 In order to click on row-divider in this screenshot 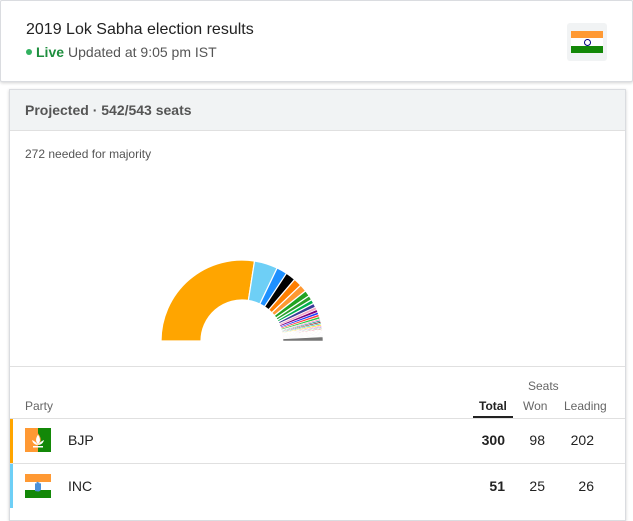, I will do `click(317, 463)`.